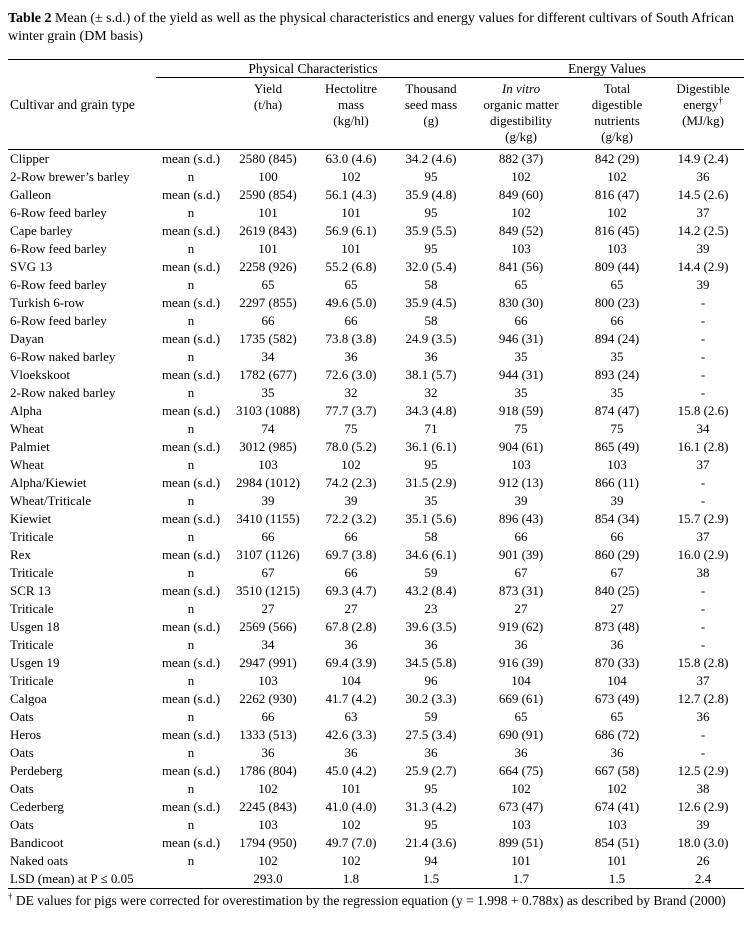 Image resolution: width=752 pixels, height=949 pixels. I want to click on value-cell: 32, so click(431, 392).